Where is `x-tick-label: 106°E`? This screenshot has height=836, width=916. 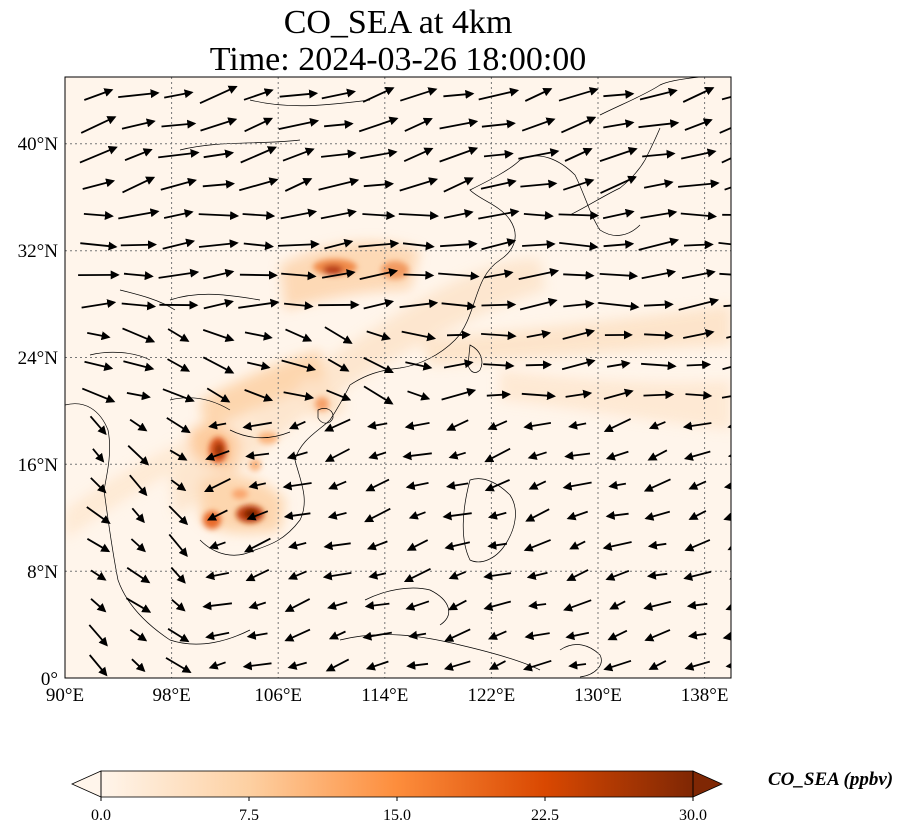 x-tick-label: 106°E is located at coordinates (278, 695).